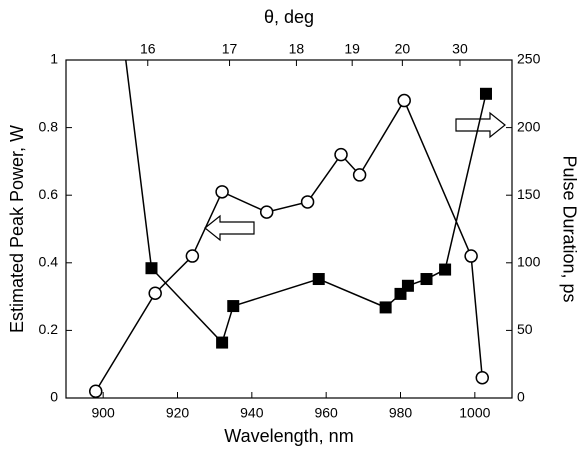 Image resolution: width=584 pixels, height=458 pixels. Describe the element at coordinates (17, 229) in the screenshot. I see `y-axis-label: Estimated Peak Power, W` at that location.